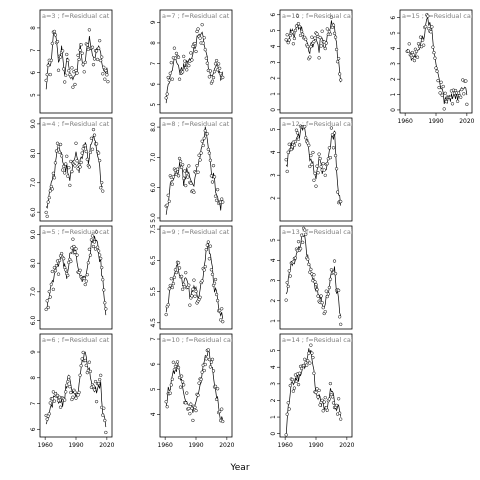 This screenshot has width=480, height=480. Describe the element at coordinates (71, 169) in the screenshot. I see `panel-a4: a=4 ; f=Residual cat 6.0 7.0 8.0 9.0` at that location.